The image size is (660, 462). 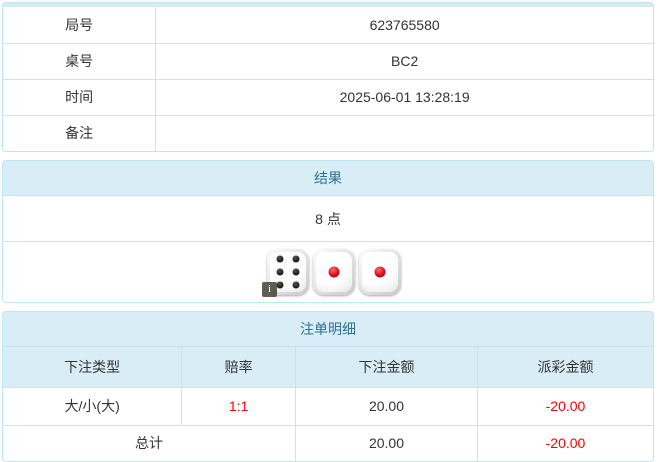 I want to click on table-row: 局号 623765580, so click(x=328, y=25).